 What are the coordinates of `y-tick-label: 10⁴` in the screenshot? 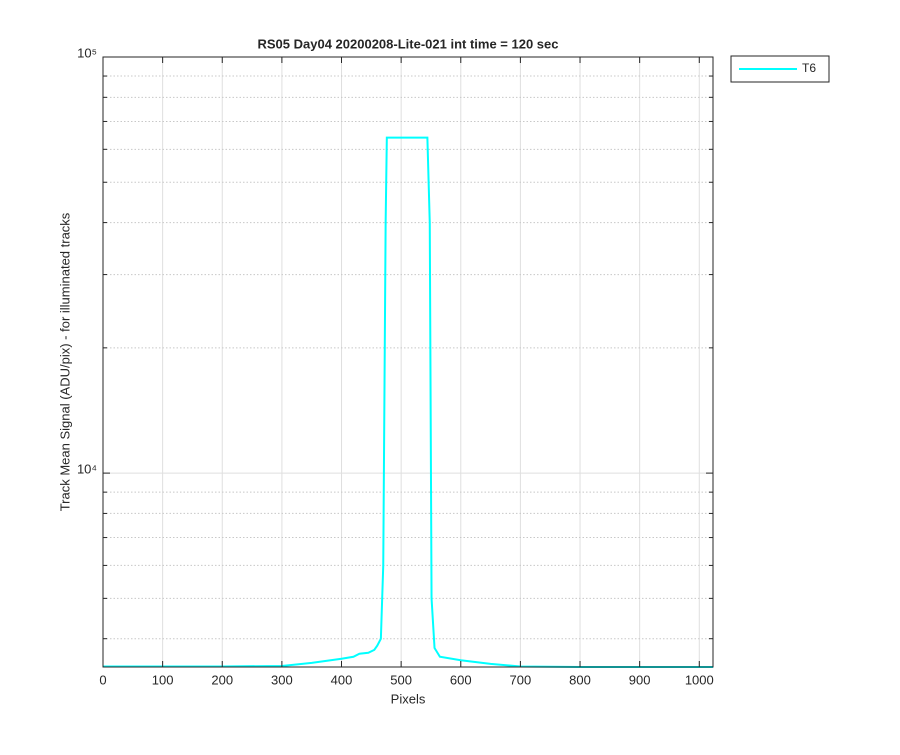 It's located at (87, 469).